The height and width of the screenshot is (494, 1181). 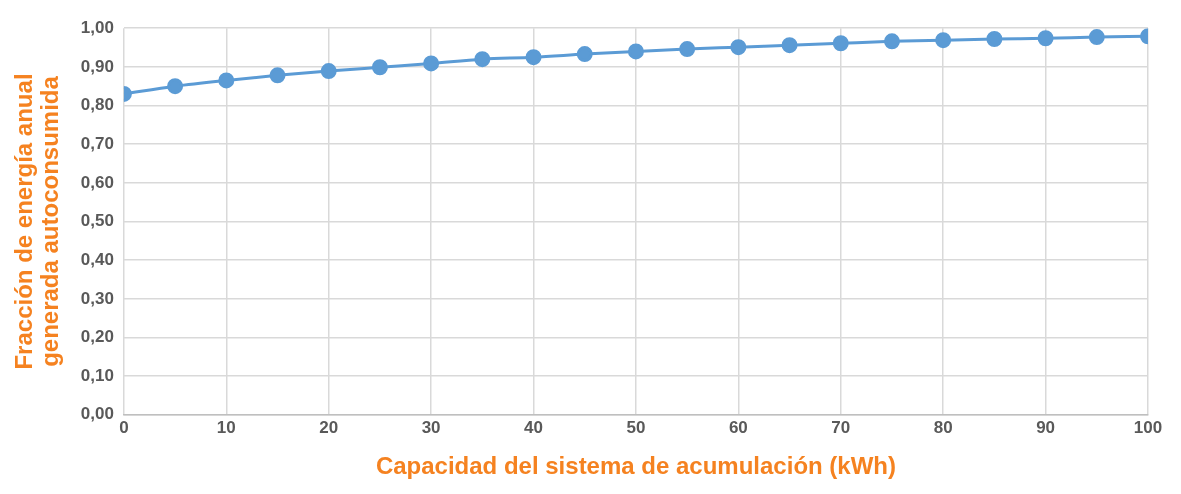 I want to click on y-tick-label: 0,30, so click(x=97, y=298).